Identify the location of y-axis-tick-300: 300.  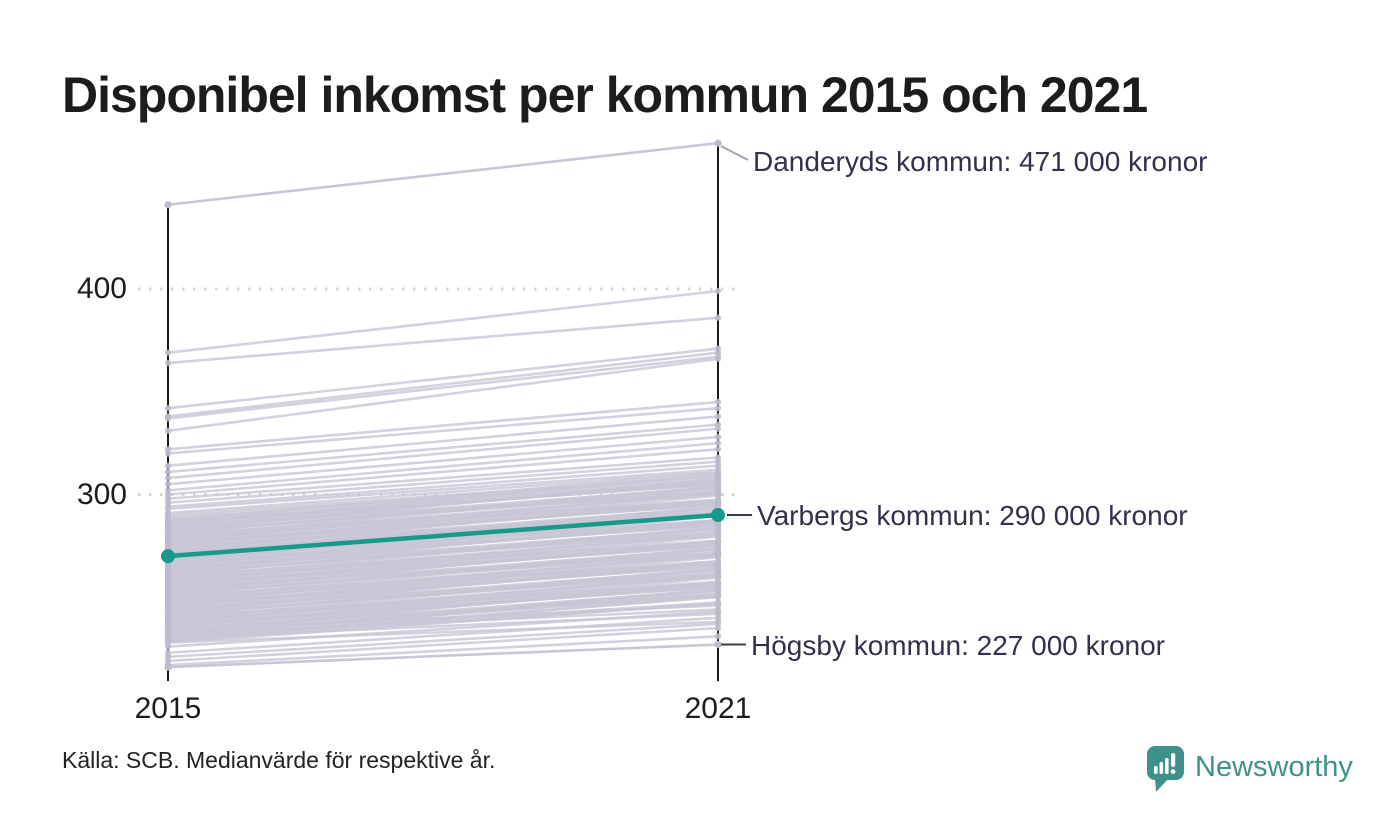
(101, 494).